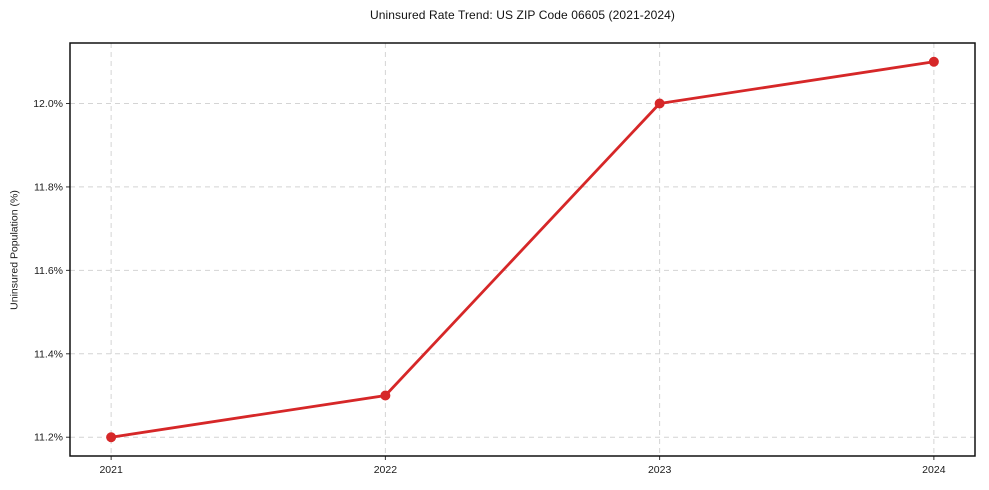 The width and height of the screenshot is (989, 490). What do you see at coordinates (386, 470) in the screenshot?
I see `x-tick-label: 2022` at bounding box center [386, 470].